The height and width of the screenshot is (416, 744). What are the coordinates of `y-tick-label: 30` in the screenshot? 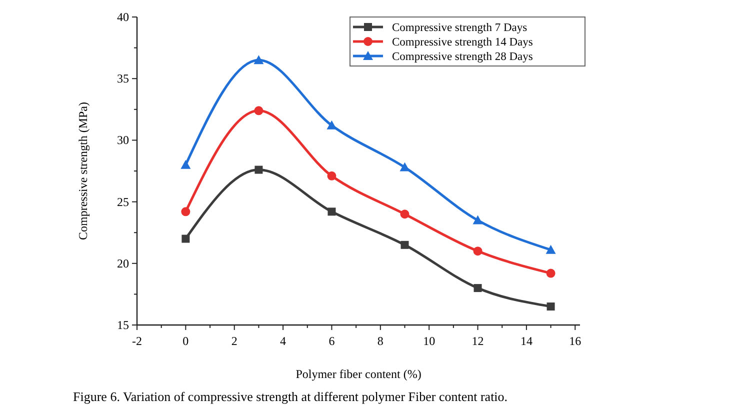 It's located at (123, 140).